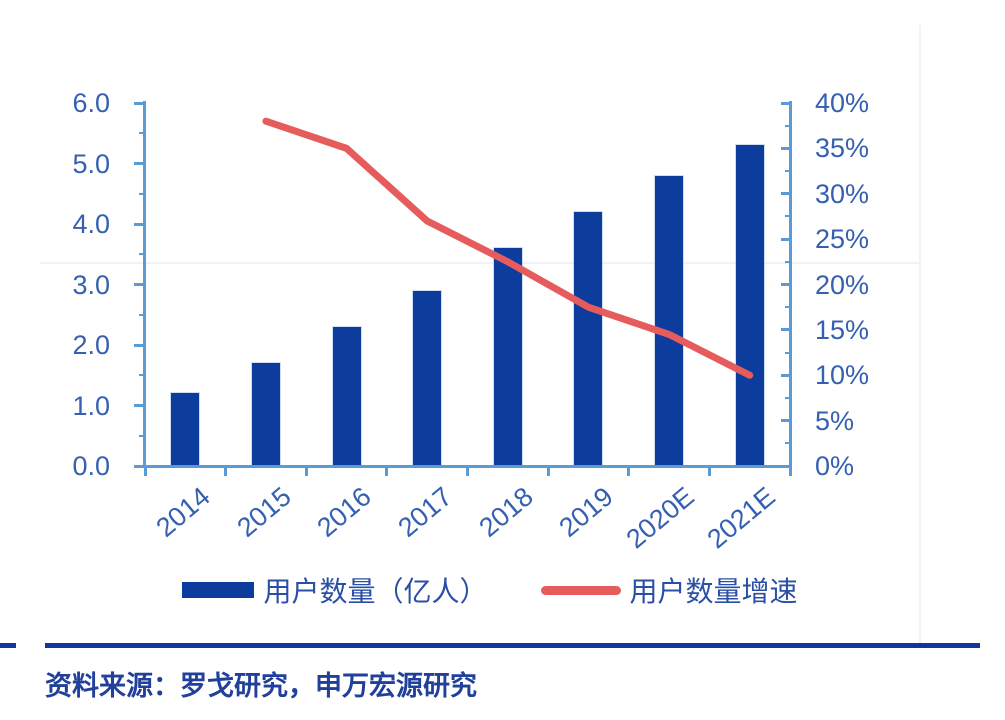 The width and height of the screenshot is (1005, 720). Describe the element at coordinates (427, 378) in the screenshot. I see `bar-2017` at that location.